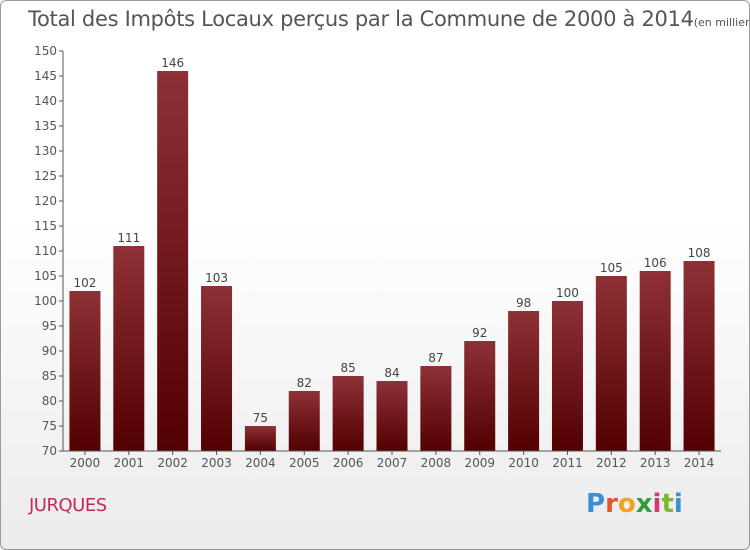 The width and height of the screenshot is (750, 550). I want to click on x-tick-label-2013: 2013, so click(655, 463).